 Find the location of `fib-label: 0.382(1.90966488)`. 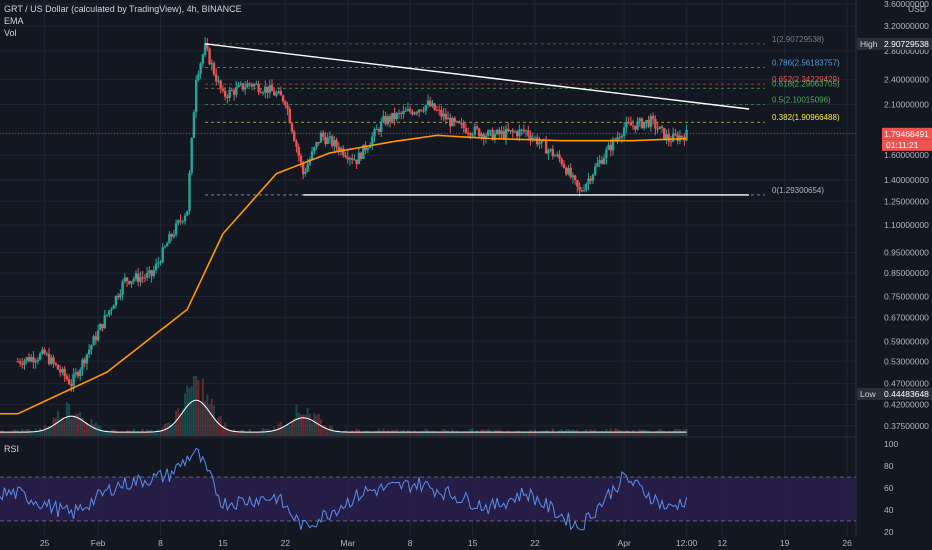

fib-label: 0.382(1.90966488) is located at coordinates (806, 117).